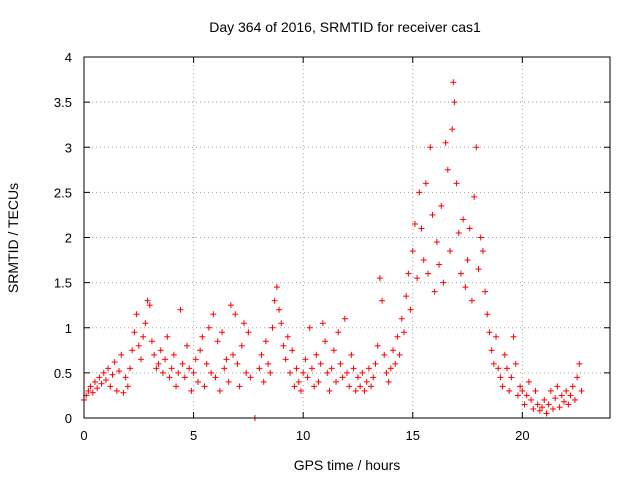  What do you see at coordinates (413, 435) in the screenshot?
I see `x-tick-label: 15` at bounding box center [413, 435].